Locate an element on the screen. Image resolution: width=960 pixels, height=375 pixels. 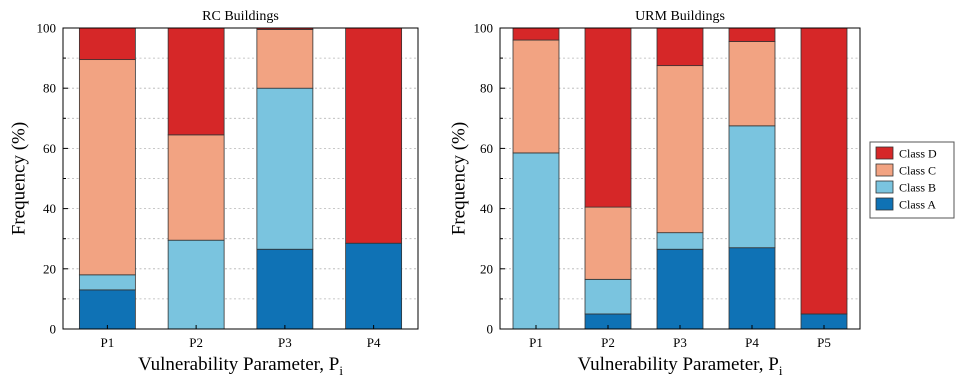
urm-buildings-x-tick-label-p3: P3 is located at coordinates (680, 342).